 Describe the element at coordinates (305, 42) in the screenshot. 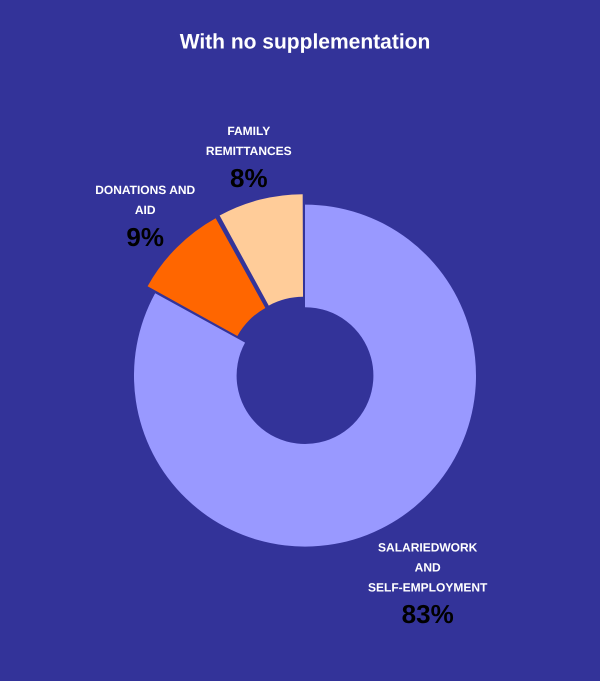

I see `chart-title: With no supplementation` at that location.